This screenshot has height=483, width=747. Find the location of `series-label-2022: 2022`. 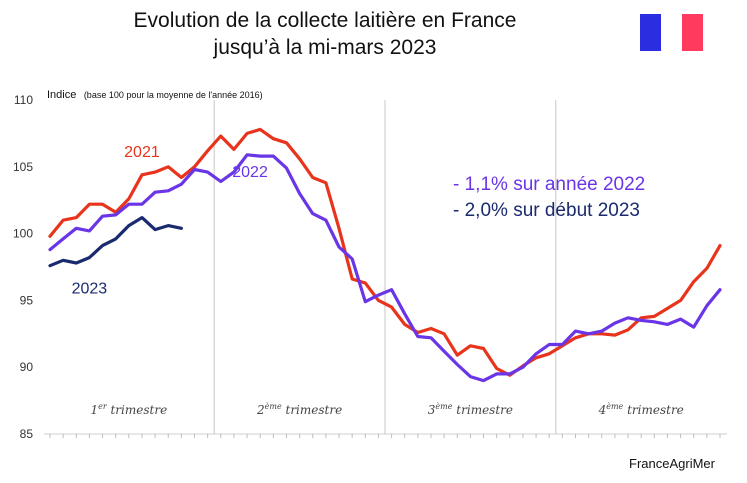

series-label-2022: 2022 is located at coordinates (250, 172).